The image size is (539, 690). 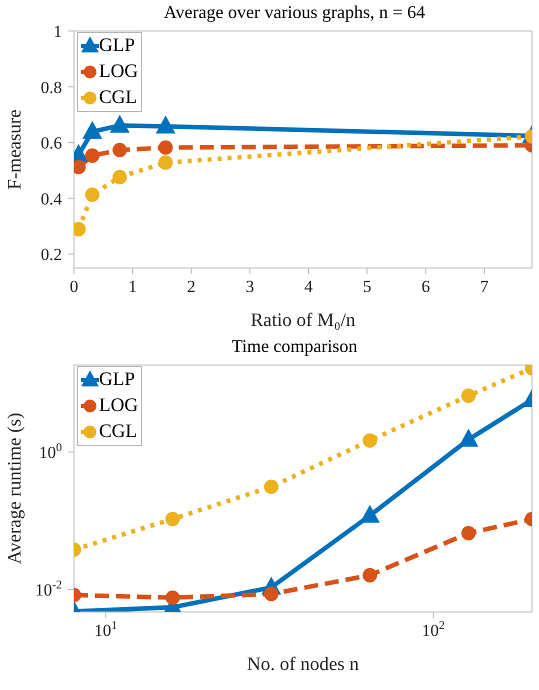 I want to click on x-tick-label: 0, so click(x=74, y=286).